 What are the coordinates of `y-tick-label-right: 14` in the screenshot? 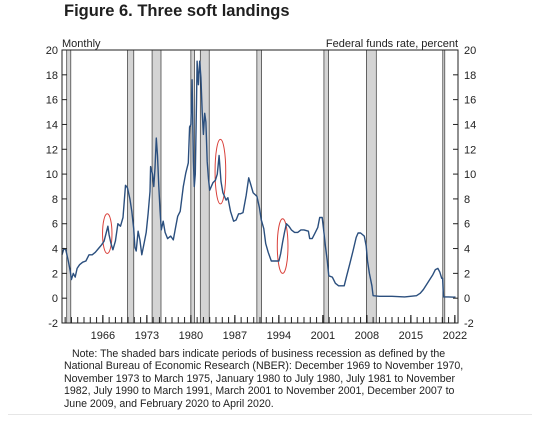 It's located at (470, 125).